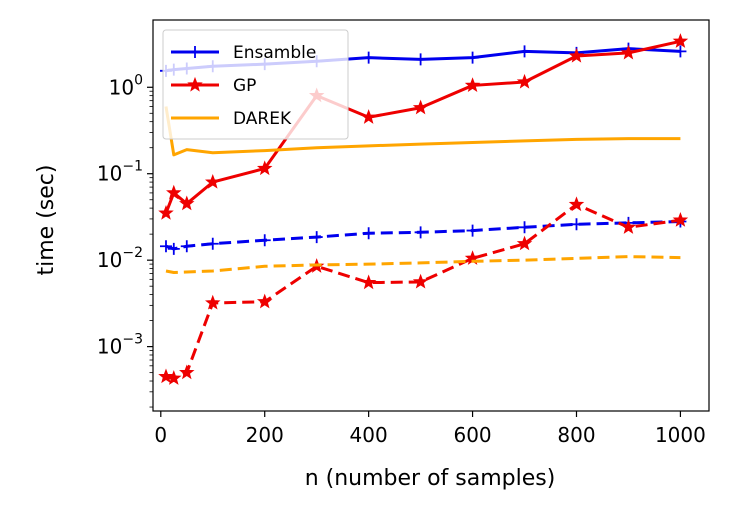 Image resolution: width=750 pixels, height=525 pixels. What do you see at coordinates (430, 429) in the screenshot?
I see `x-axis: 0 200 400 600 800 1000` at bounding box center [430, 429].